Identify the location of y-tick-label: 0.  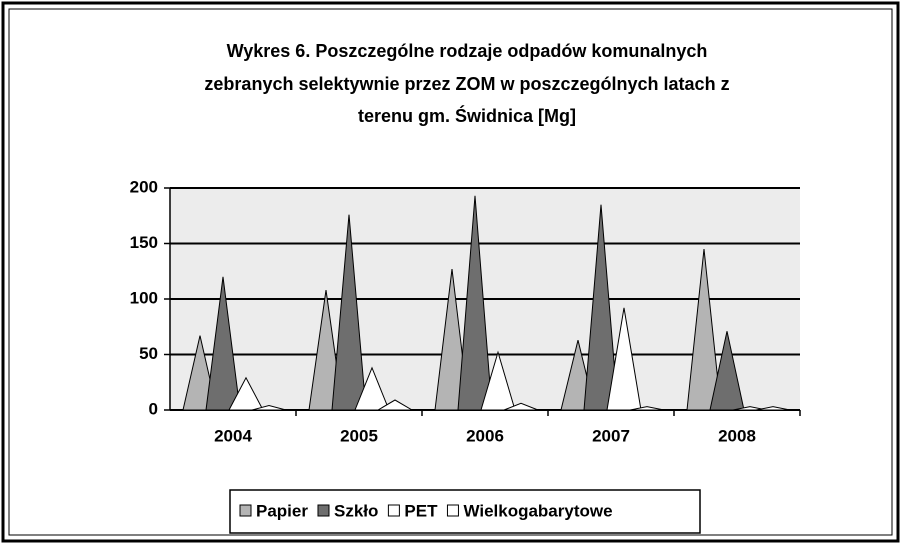
(153, 408).